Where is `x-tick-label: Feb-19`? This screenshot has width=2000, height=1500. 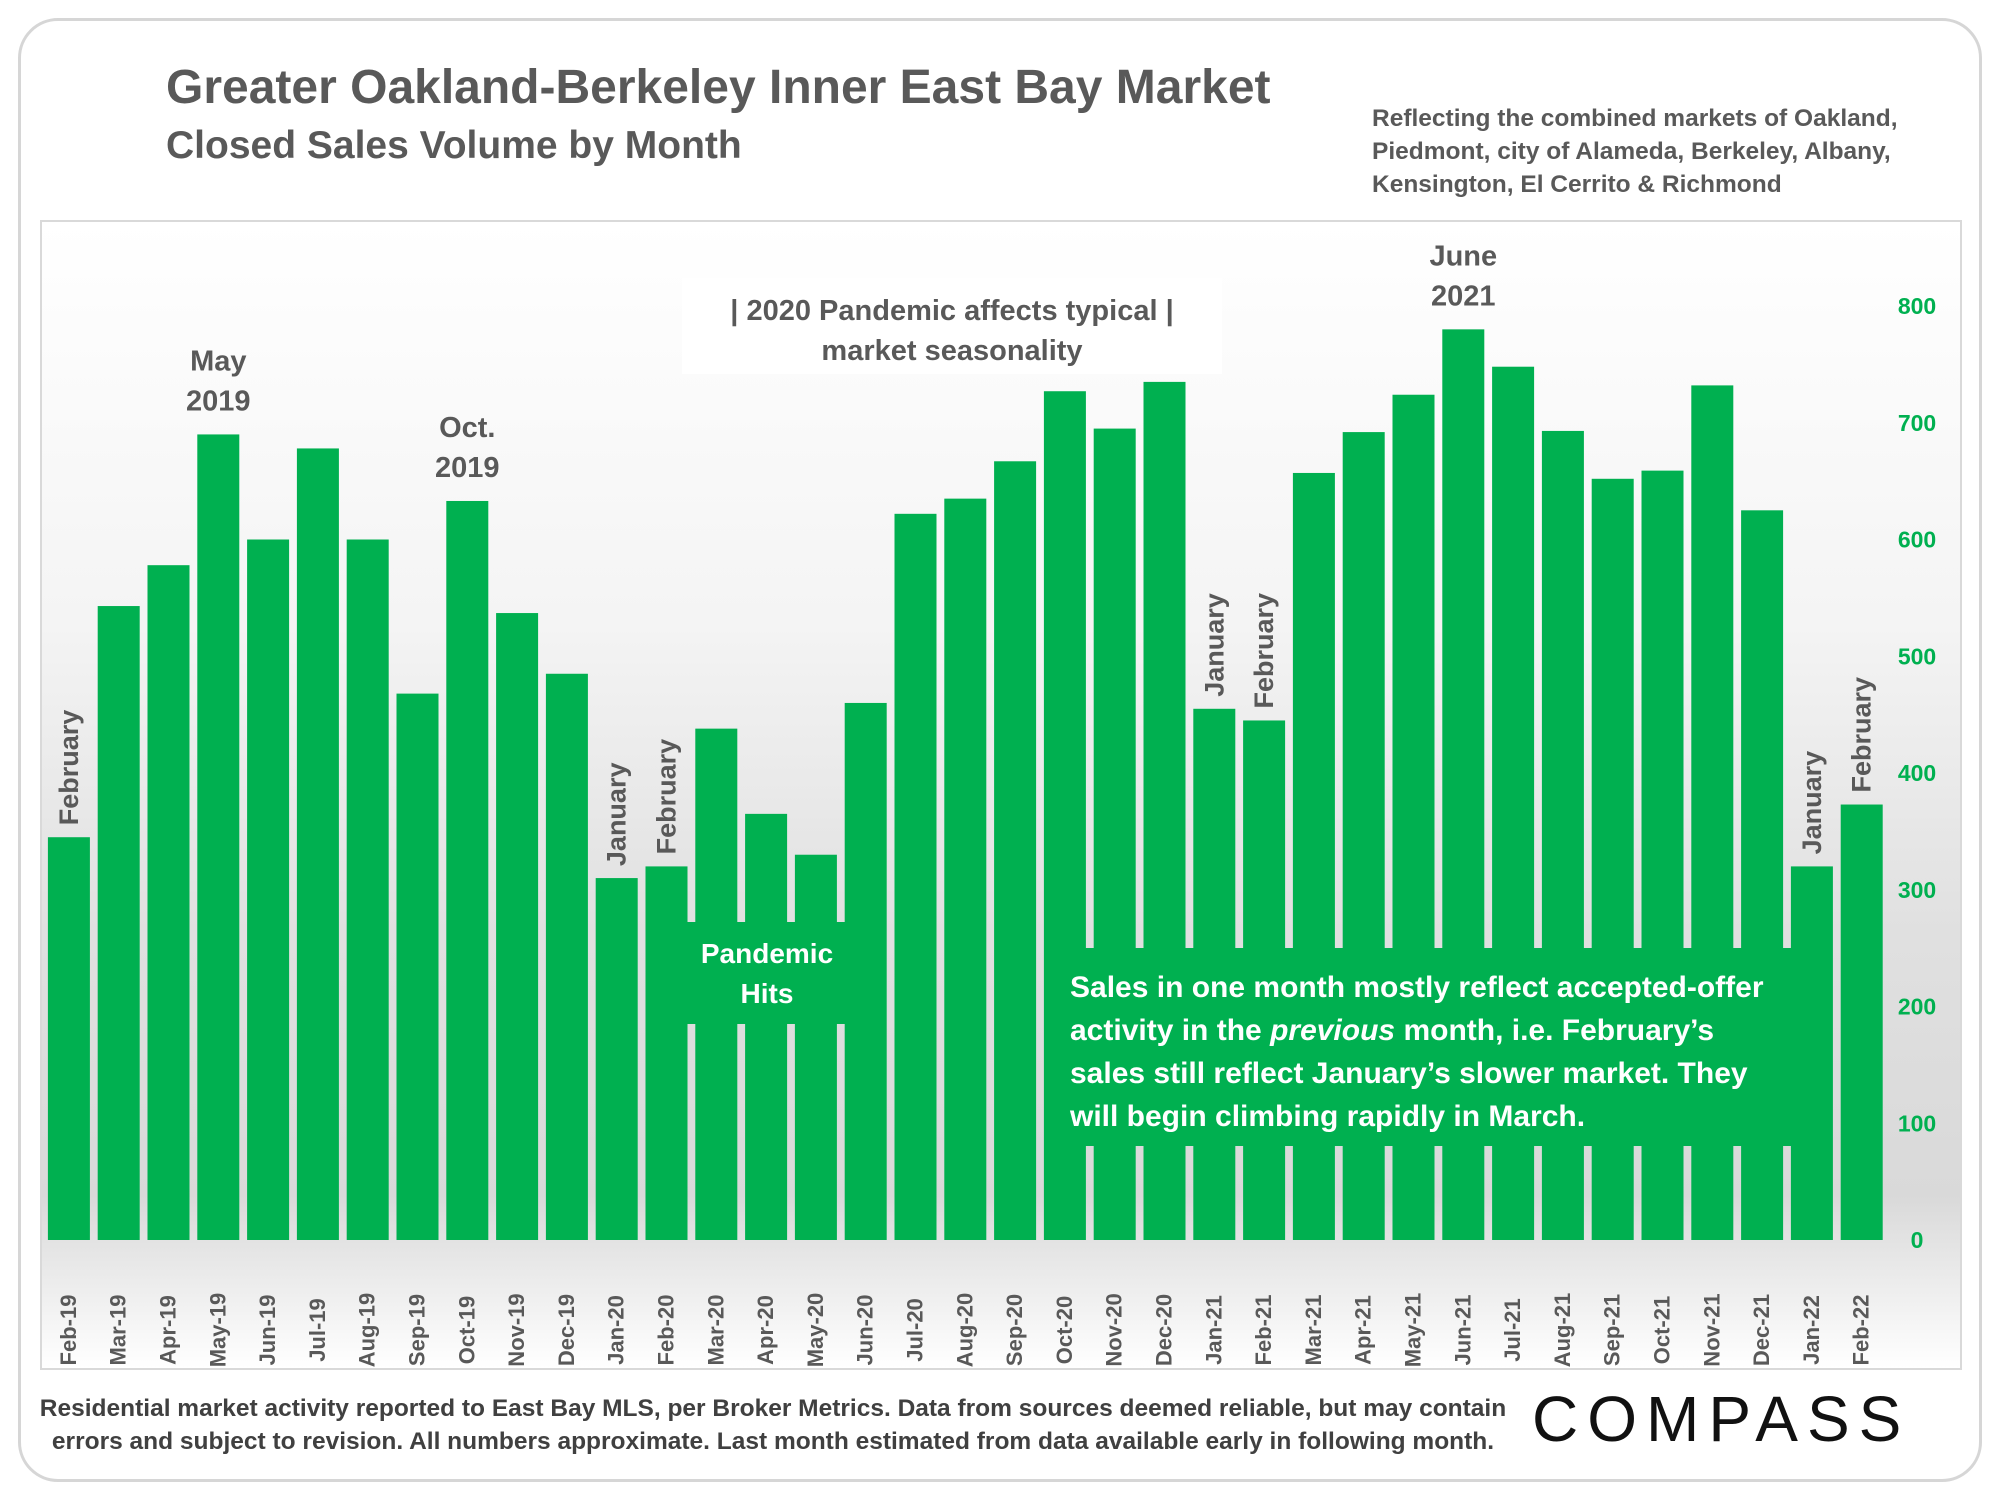
x-tick-label: Feb-19 is located at coordinates (68, 1330).